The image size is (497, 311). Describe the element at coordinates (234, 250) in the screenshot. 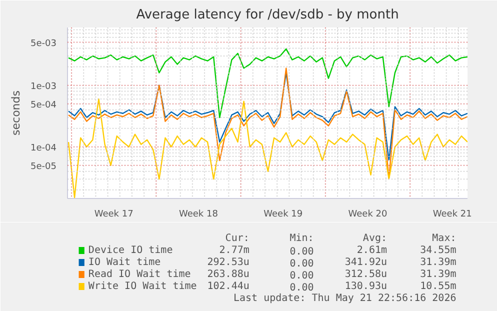

I see `text: 2.77m` at that location.